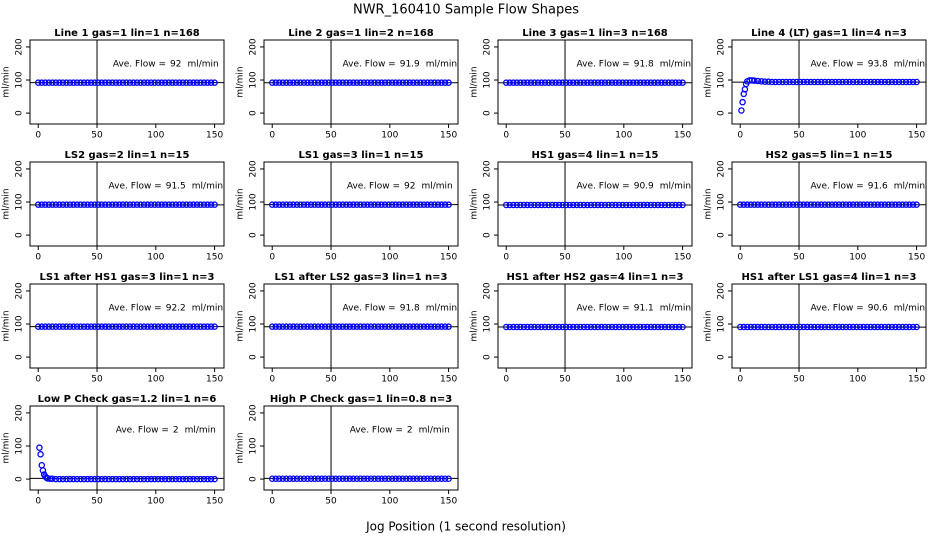 This screenshot has height=540, width=936. Describe the element at coordinates (361, 33) in the screenshot. I see `panel-title: Line 2 gas=1 lin=2 n=168` at that location.